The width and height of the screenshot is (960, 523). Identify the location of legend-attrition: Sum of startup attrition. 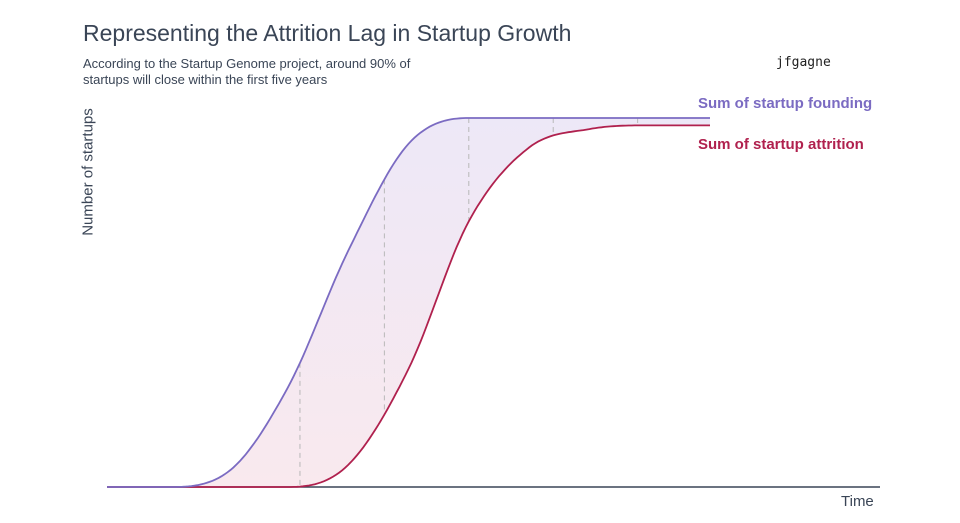
(781, 144).